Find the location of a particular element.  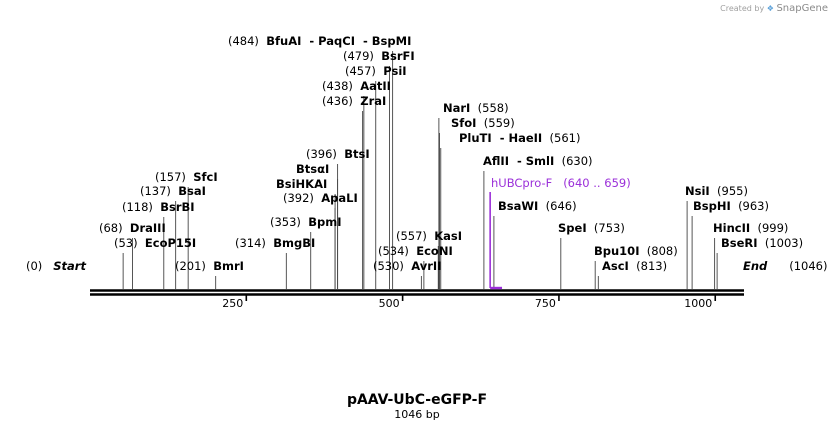

scale-tick-label: 500 is located at coordinates (389, 303).